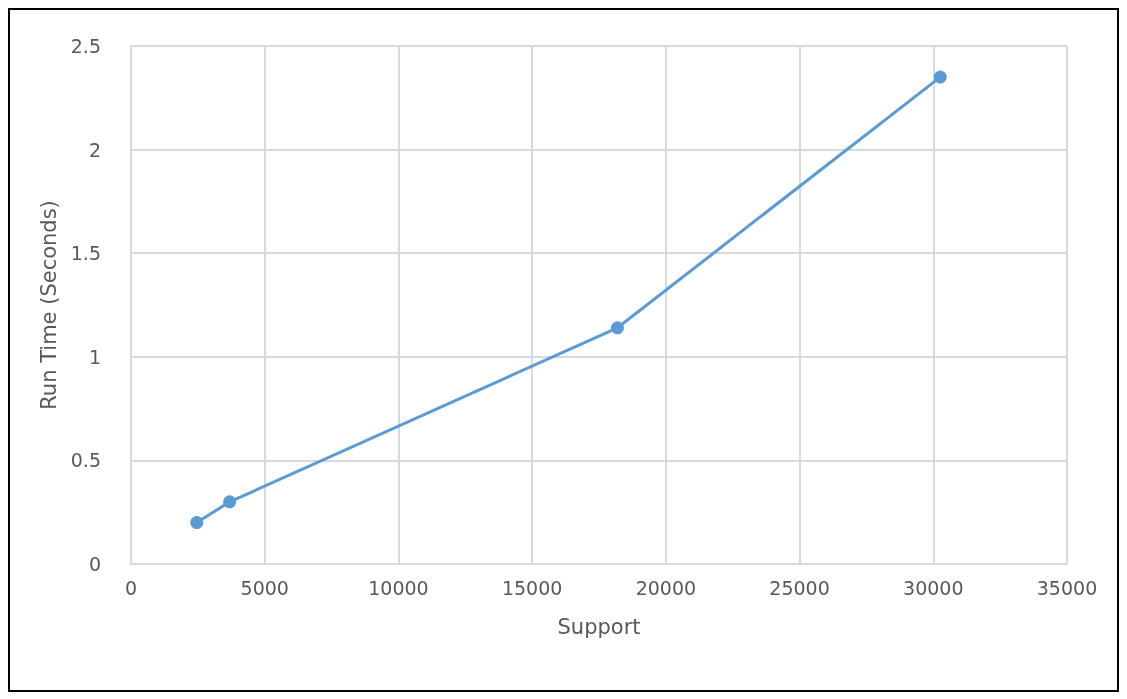  What do you see at coordinates (398, 587) in the screenshot?
I see `x-tick-label: 10000` at bounding box center [398, 587].